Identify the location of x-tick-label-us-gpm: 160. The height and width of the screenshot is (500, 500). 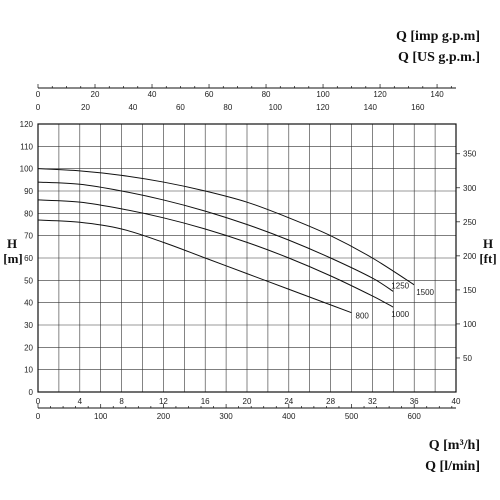
(418, 107).